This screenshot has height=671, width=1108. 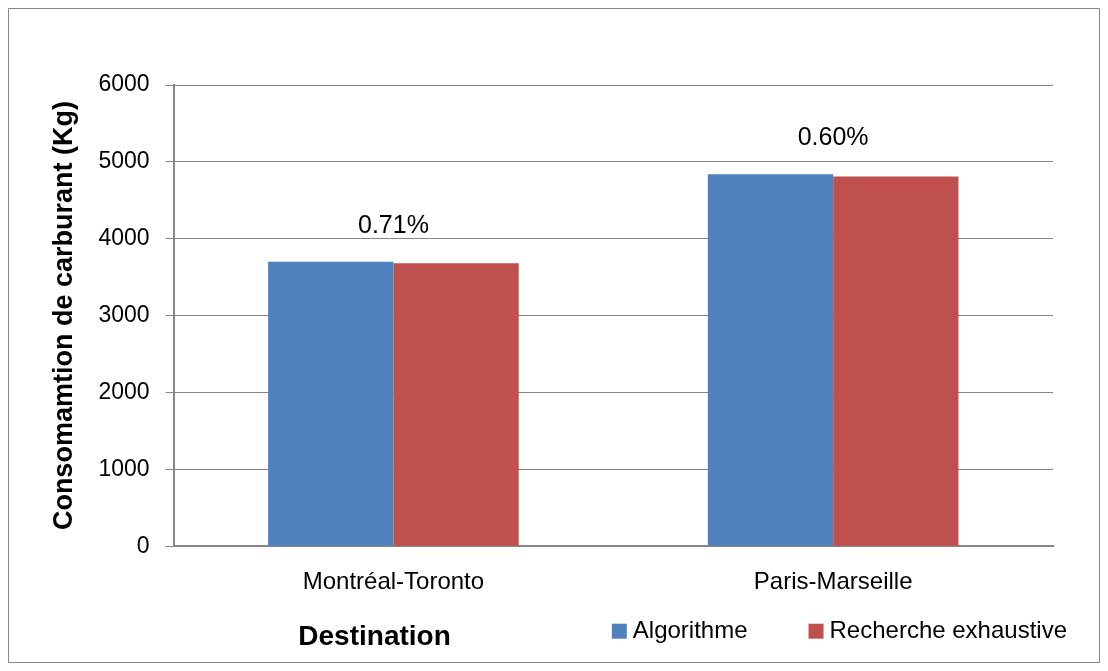 What do you see at coordinates (833, 581) in the screenshot?
I see `x-tick-label: Paris-Marseille` at bounding box center [833, 581].